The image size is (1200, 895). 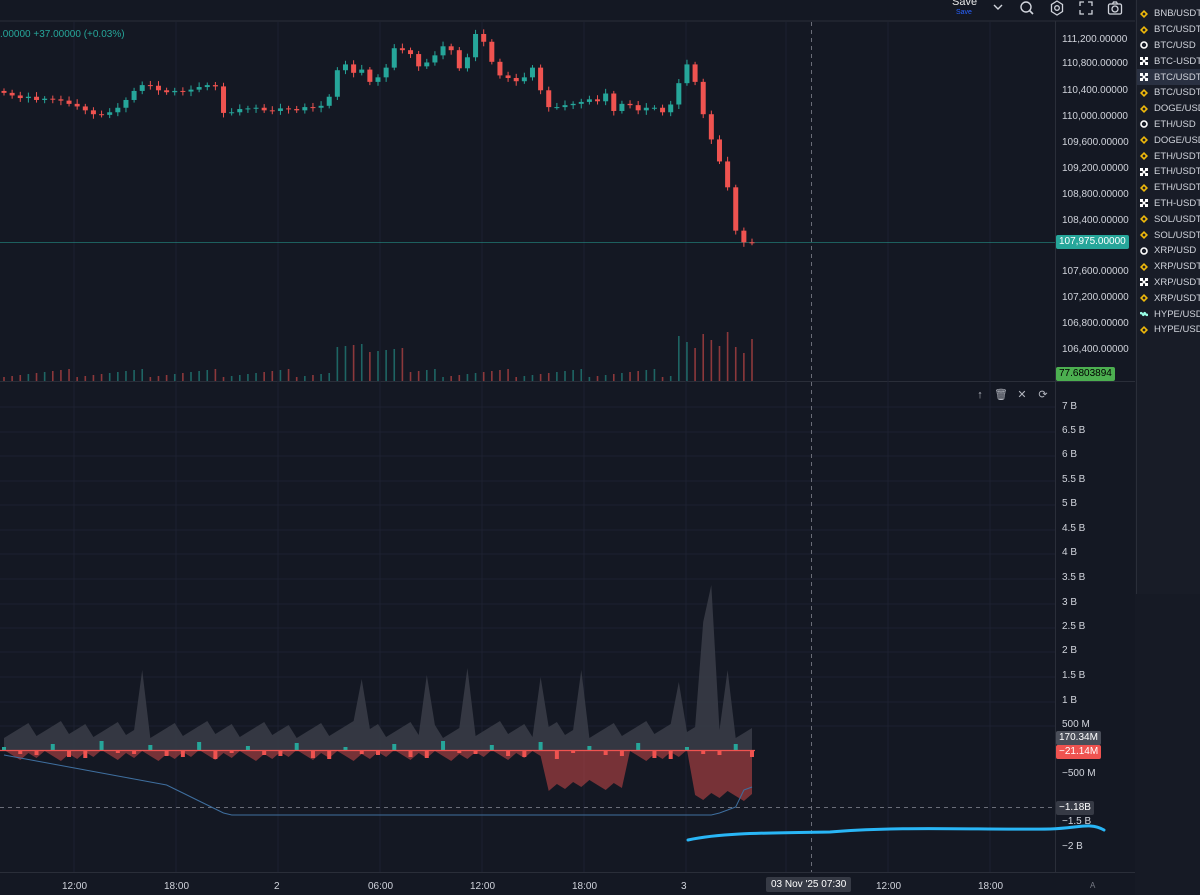 I want to click on time-axis-label: 12:00, so click(x=483, y=886).